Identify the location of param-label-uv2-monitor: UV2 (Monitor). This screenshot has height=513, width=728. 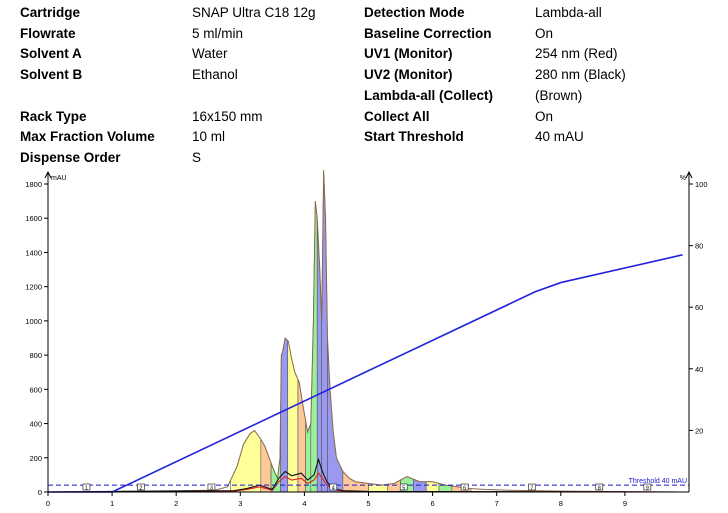
(408, 74).